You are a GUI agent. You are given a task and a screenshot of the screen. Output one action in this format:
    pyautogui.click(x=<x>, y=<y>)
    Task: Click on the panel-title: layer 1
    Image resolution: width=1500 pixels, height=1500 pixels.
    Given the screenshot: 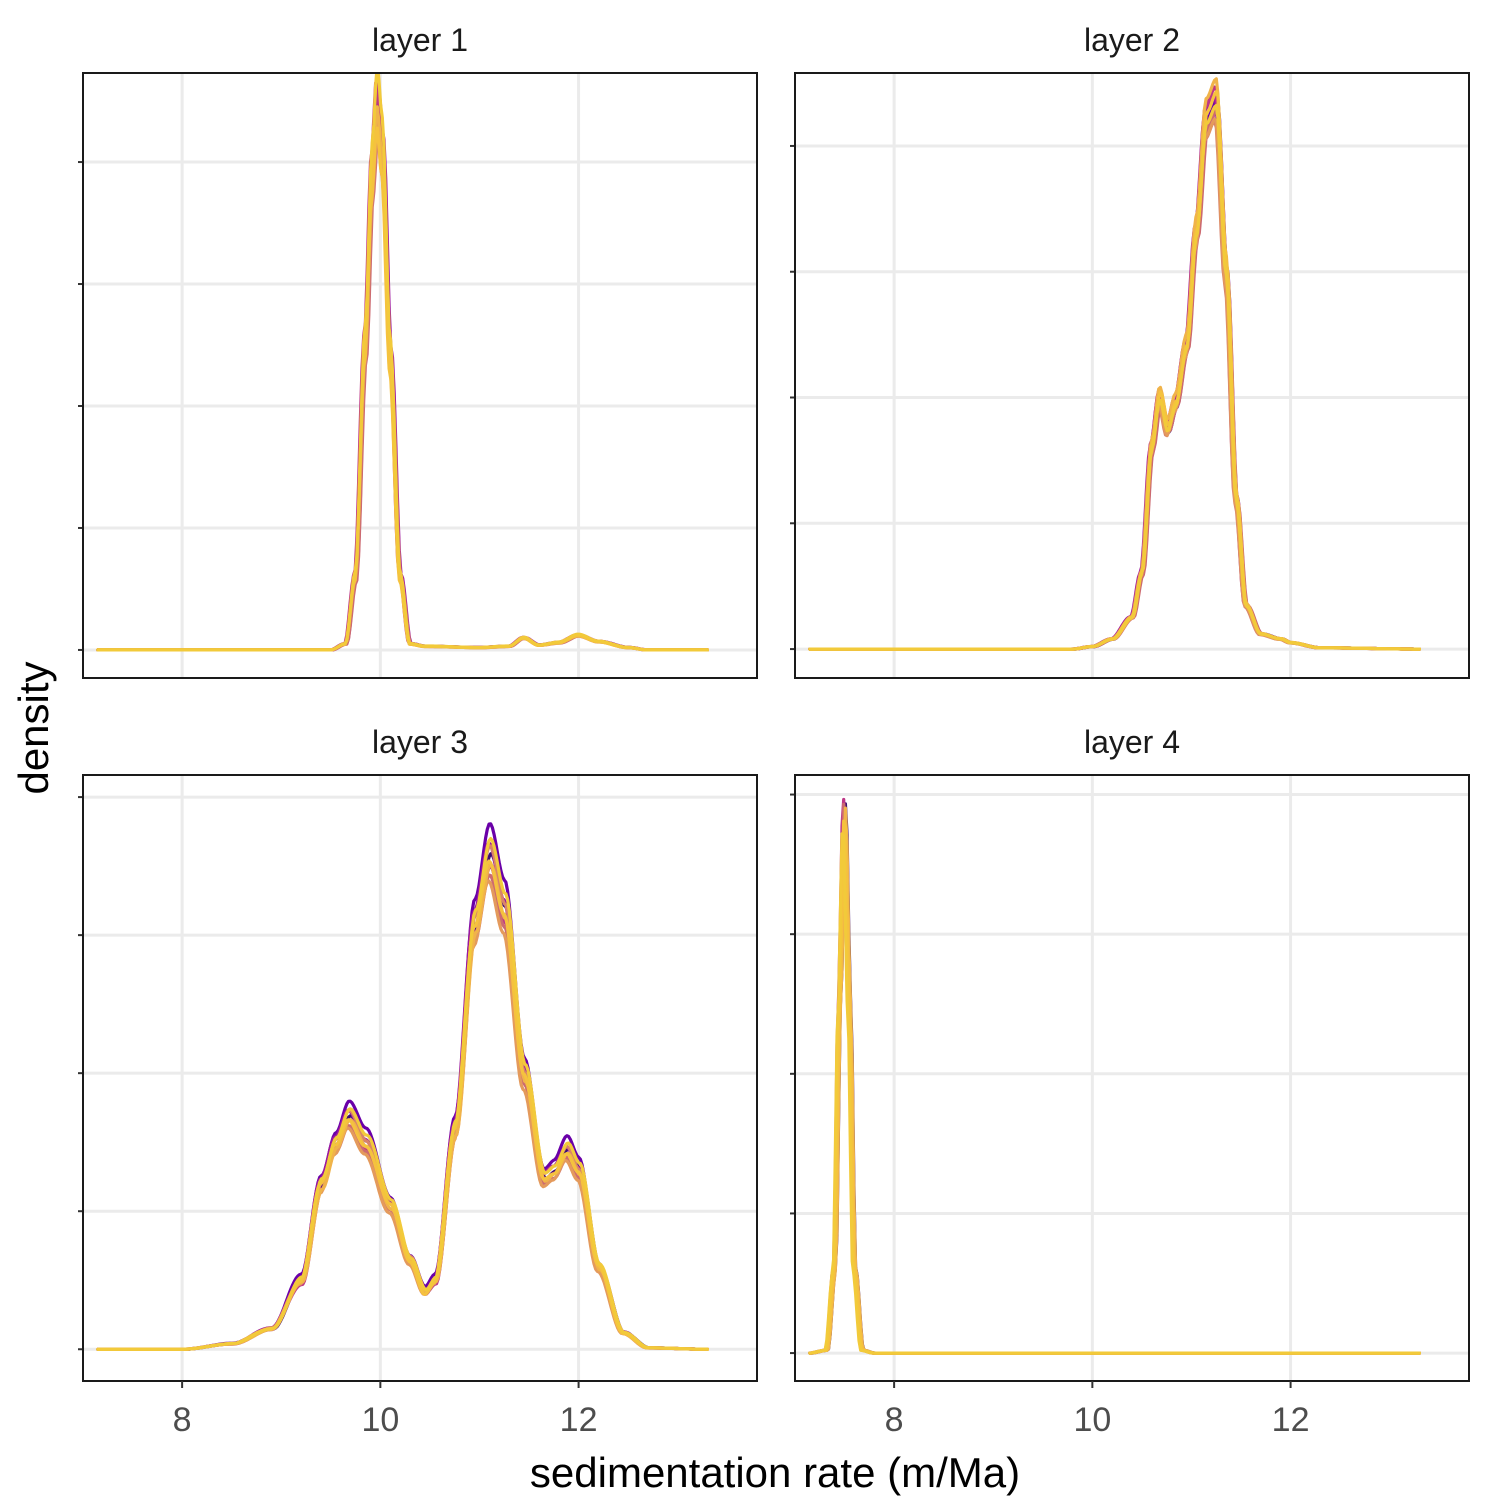 What is the action you would take?
    pyautogui.click(x=420, y=40)
    